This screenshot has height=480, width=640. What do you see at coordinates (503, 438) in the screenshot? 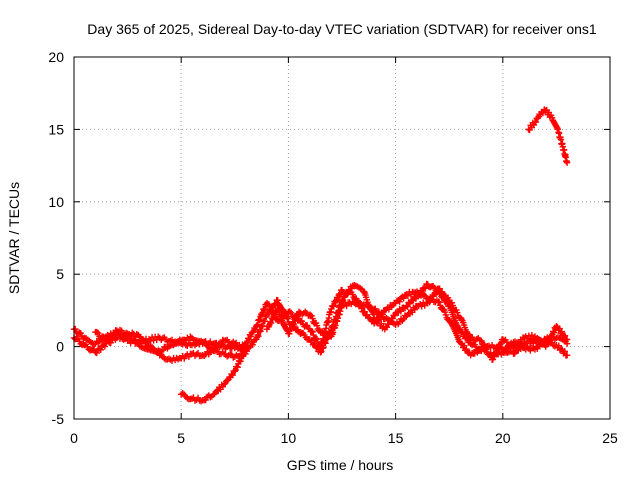
I see `x-tick-label: 20` at bounding box center [503, 438].